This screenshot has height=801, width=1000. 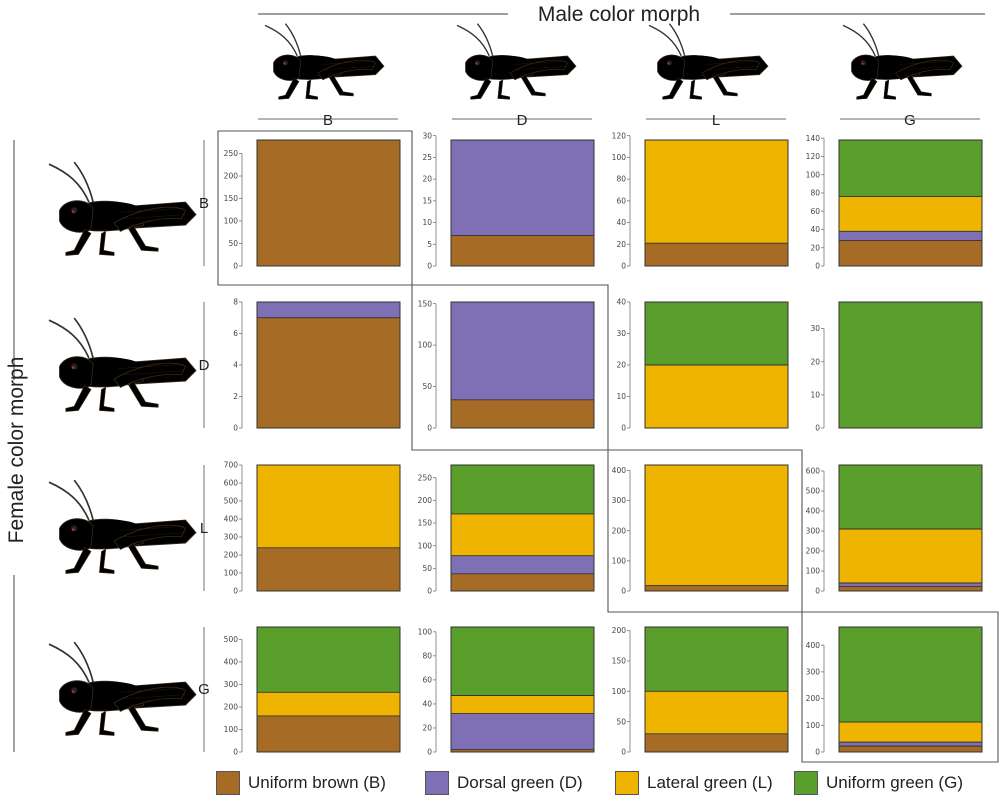 I want to click on panel-D-B-segment-D, so click(x=328, y=310).